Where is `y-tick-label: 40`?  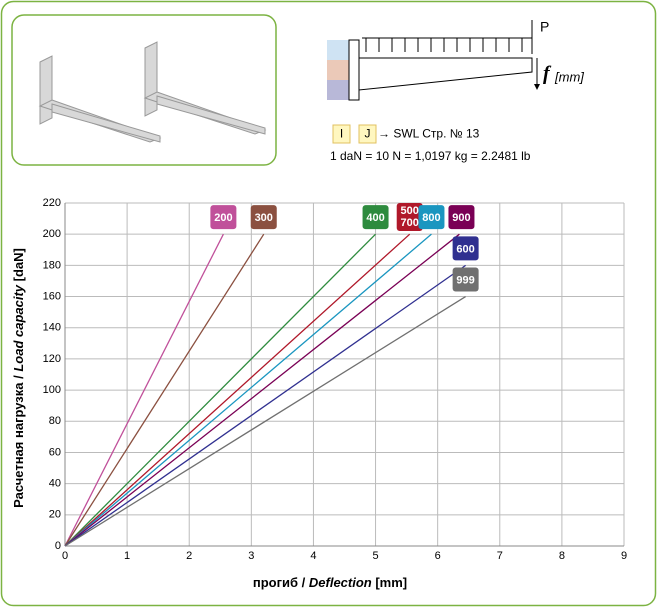
y-tick-label: 40 is located at coordinates (55, 484).